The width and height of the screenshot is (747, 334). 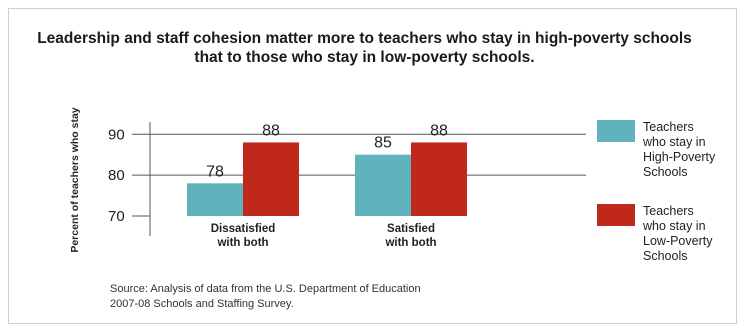 I want to click on legend-label-1-0: Teachers, so click(x=668, y=211).